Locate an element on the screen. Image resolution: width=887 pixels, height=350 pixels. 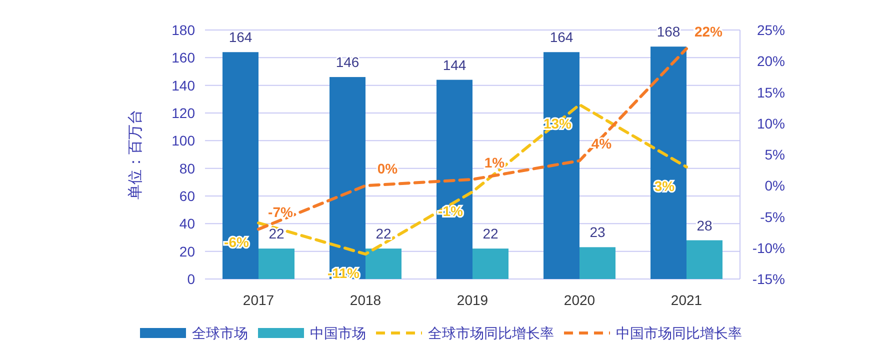
y-tick-label: 0 is located at coordinates (191, 279).